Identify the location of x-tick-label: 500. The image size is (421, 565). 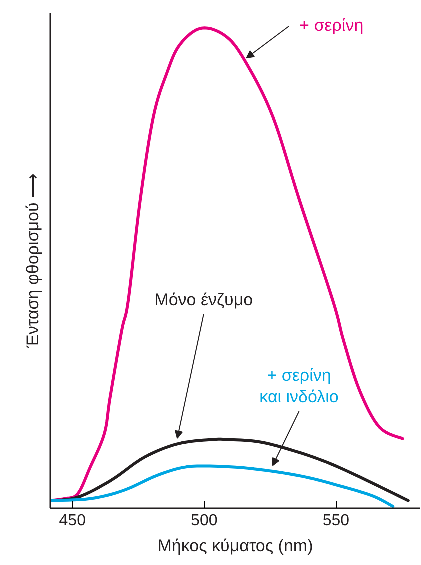
(204, 521).